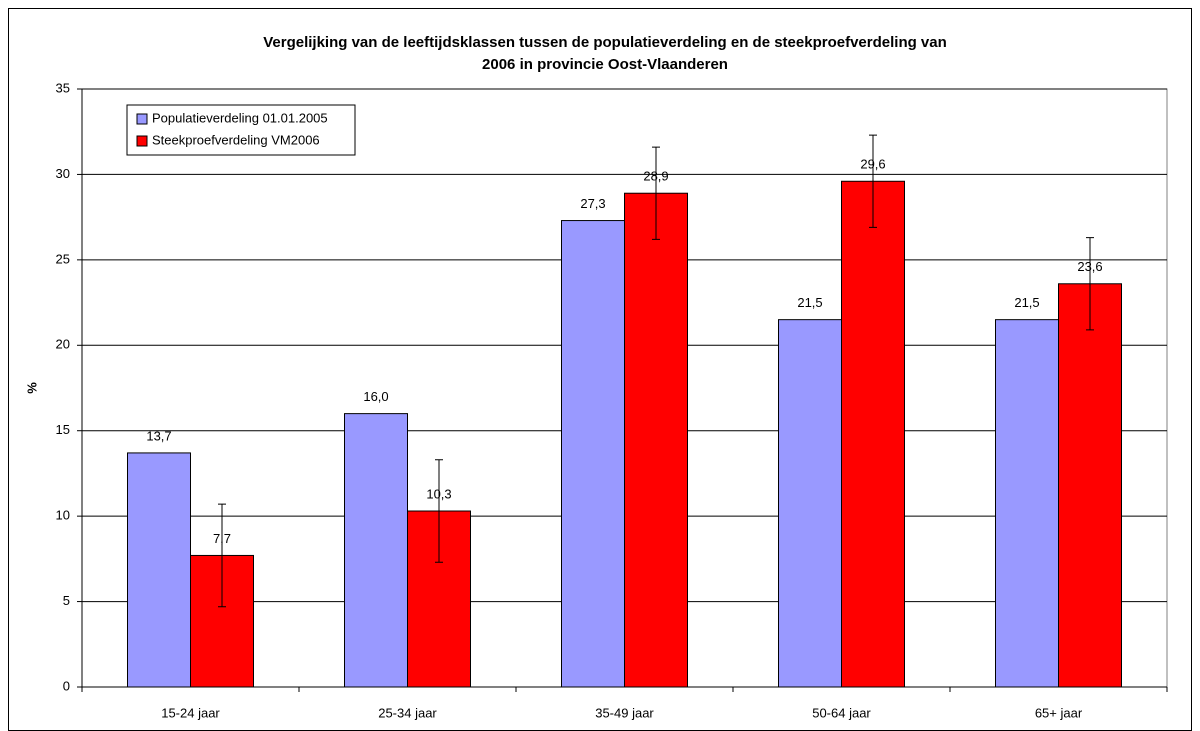  What do you see at coordinates (1059, 712) in the screenshot?
I see `x-tick-label: 65+ jaar` at bounding box center [1059, 712].